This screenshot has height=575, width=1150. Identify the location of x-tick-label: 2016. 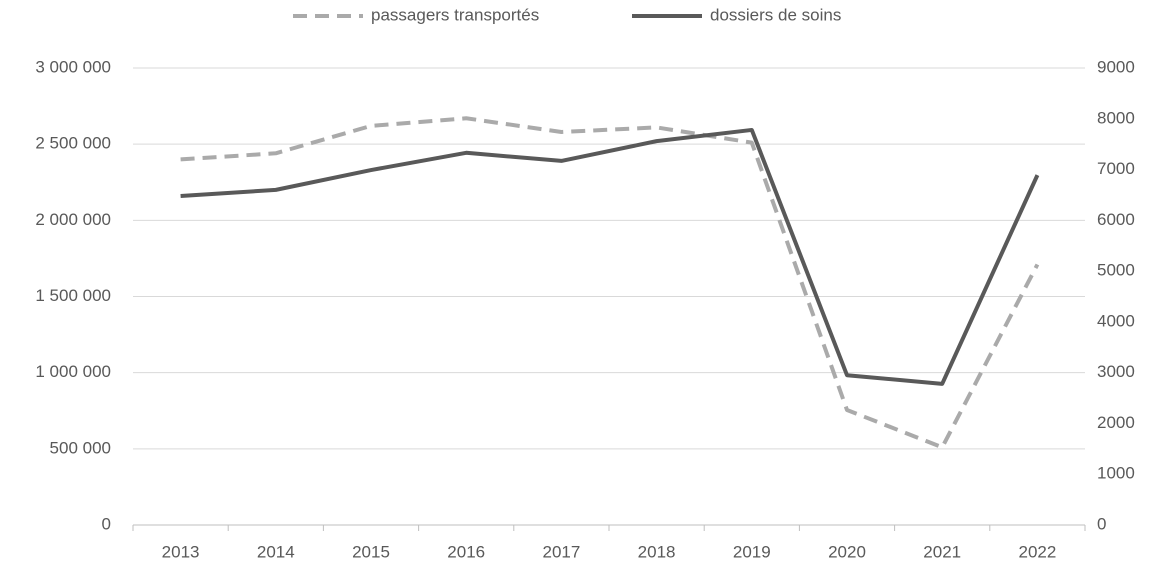
(466, 551).